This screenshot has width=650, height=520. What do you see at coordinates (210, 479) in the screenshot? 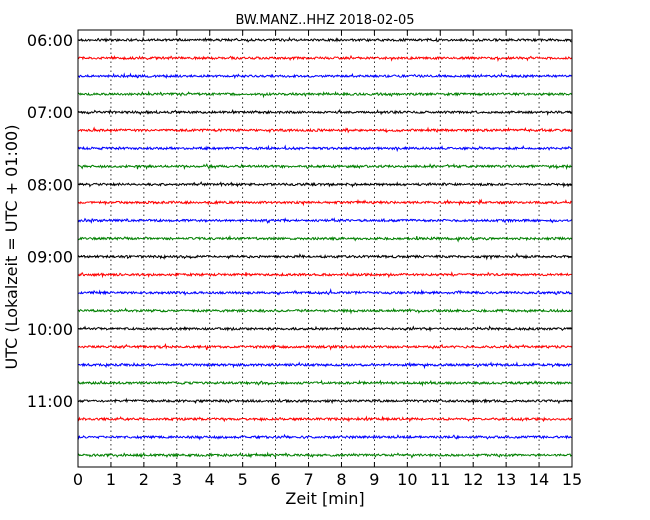
I see `x-tick-label: 4` at bounding box center [210, 479].